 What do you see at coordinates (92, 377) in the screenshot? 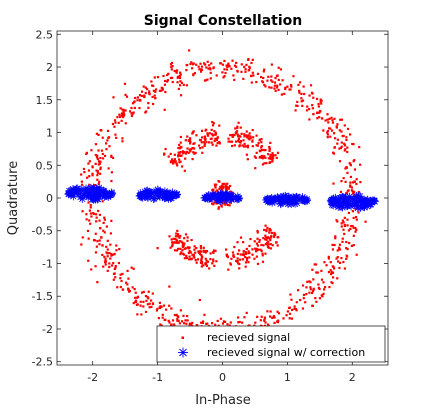
I see `x-tick-label: -2` at bounding box center [92, 377].